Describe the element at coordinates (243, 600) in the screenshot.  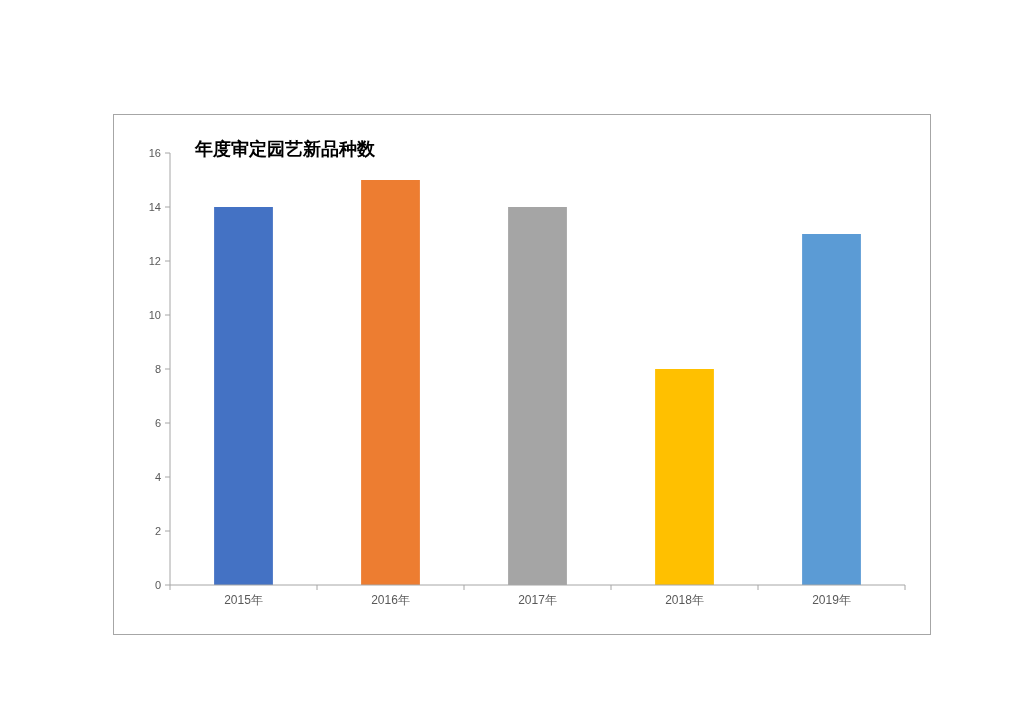
I see `x-tick-label: 2015年` at that location.